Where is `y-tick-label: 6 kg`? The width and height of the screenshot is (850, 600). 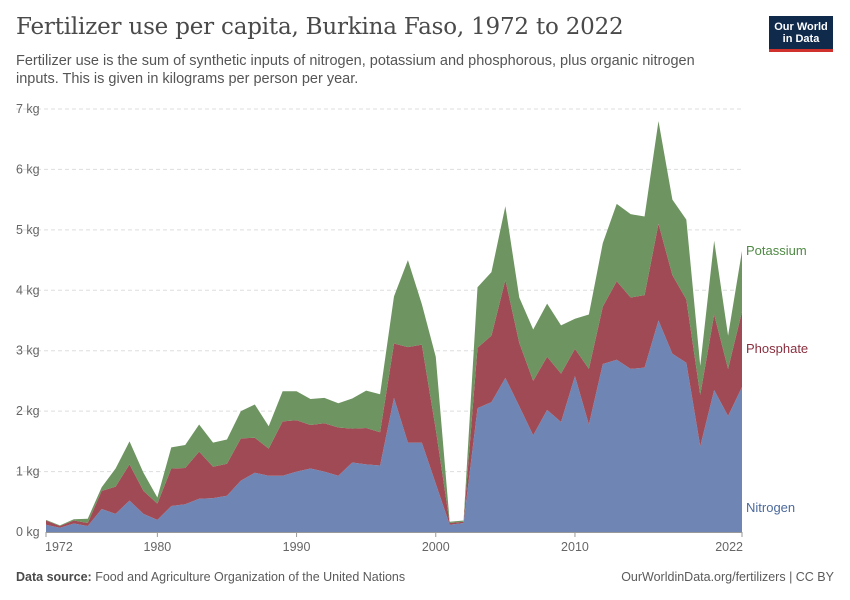 y-tick-label: 6 kg is located at coordinates (28, 169).